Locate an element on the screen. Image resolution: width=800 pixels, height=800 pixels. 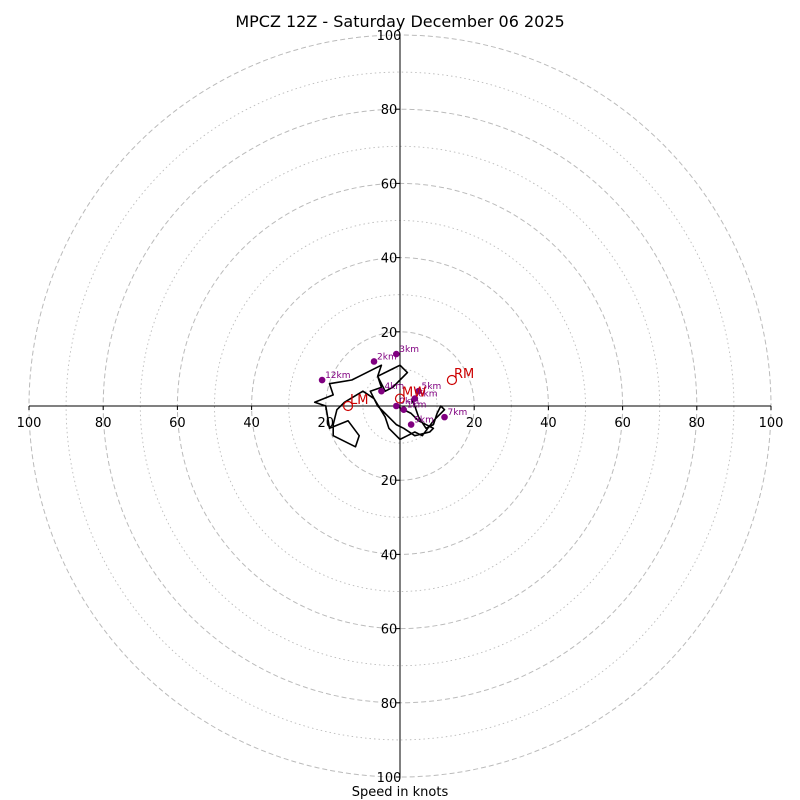
chart-title: MPCZ 12Z - Saturday December 06 2025 is located at coordinates (399, 21).